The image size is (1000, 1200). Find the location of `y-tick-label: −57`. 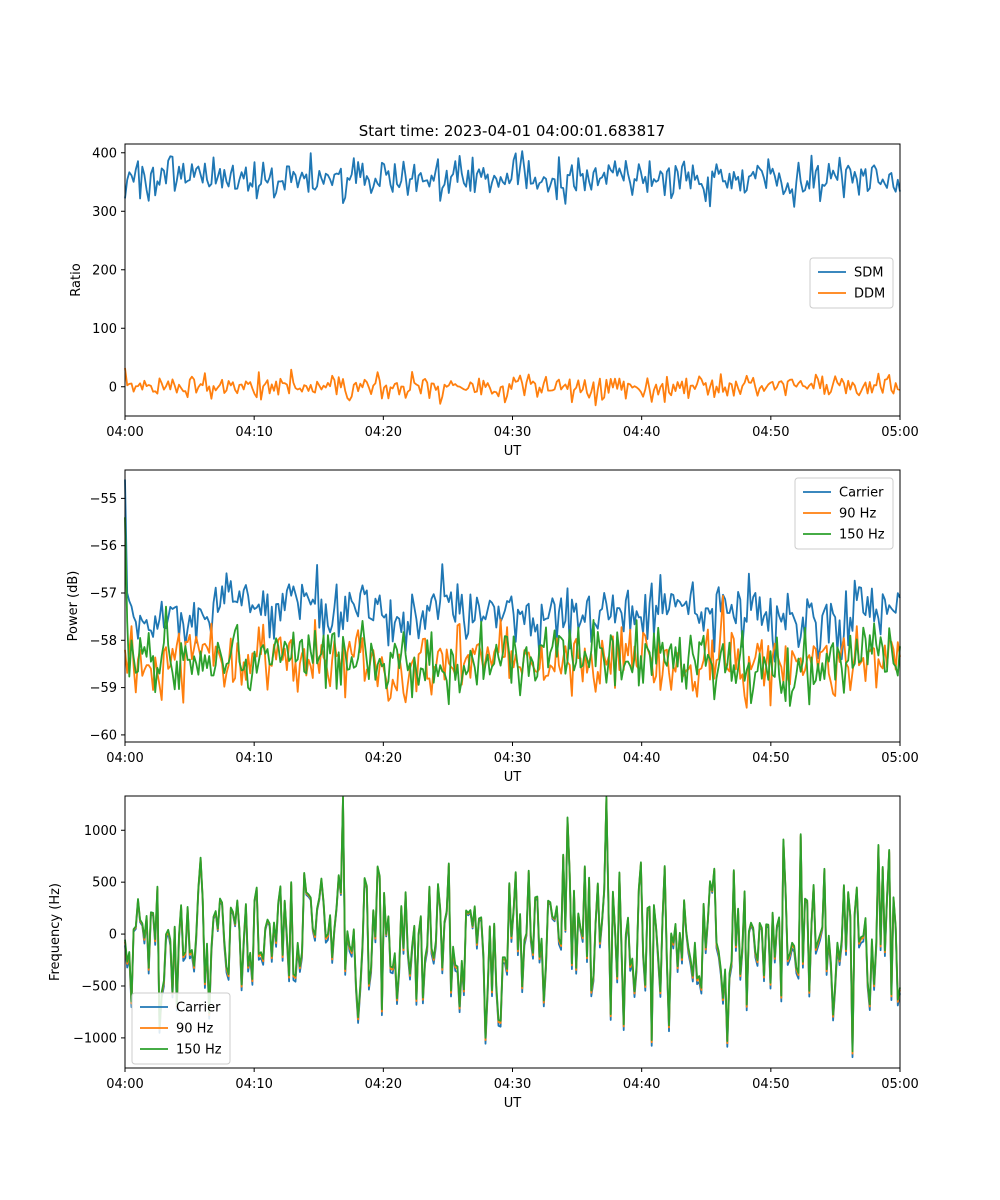

y-tick-label: −57 is located at coordinates (103, 593).